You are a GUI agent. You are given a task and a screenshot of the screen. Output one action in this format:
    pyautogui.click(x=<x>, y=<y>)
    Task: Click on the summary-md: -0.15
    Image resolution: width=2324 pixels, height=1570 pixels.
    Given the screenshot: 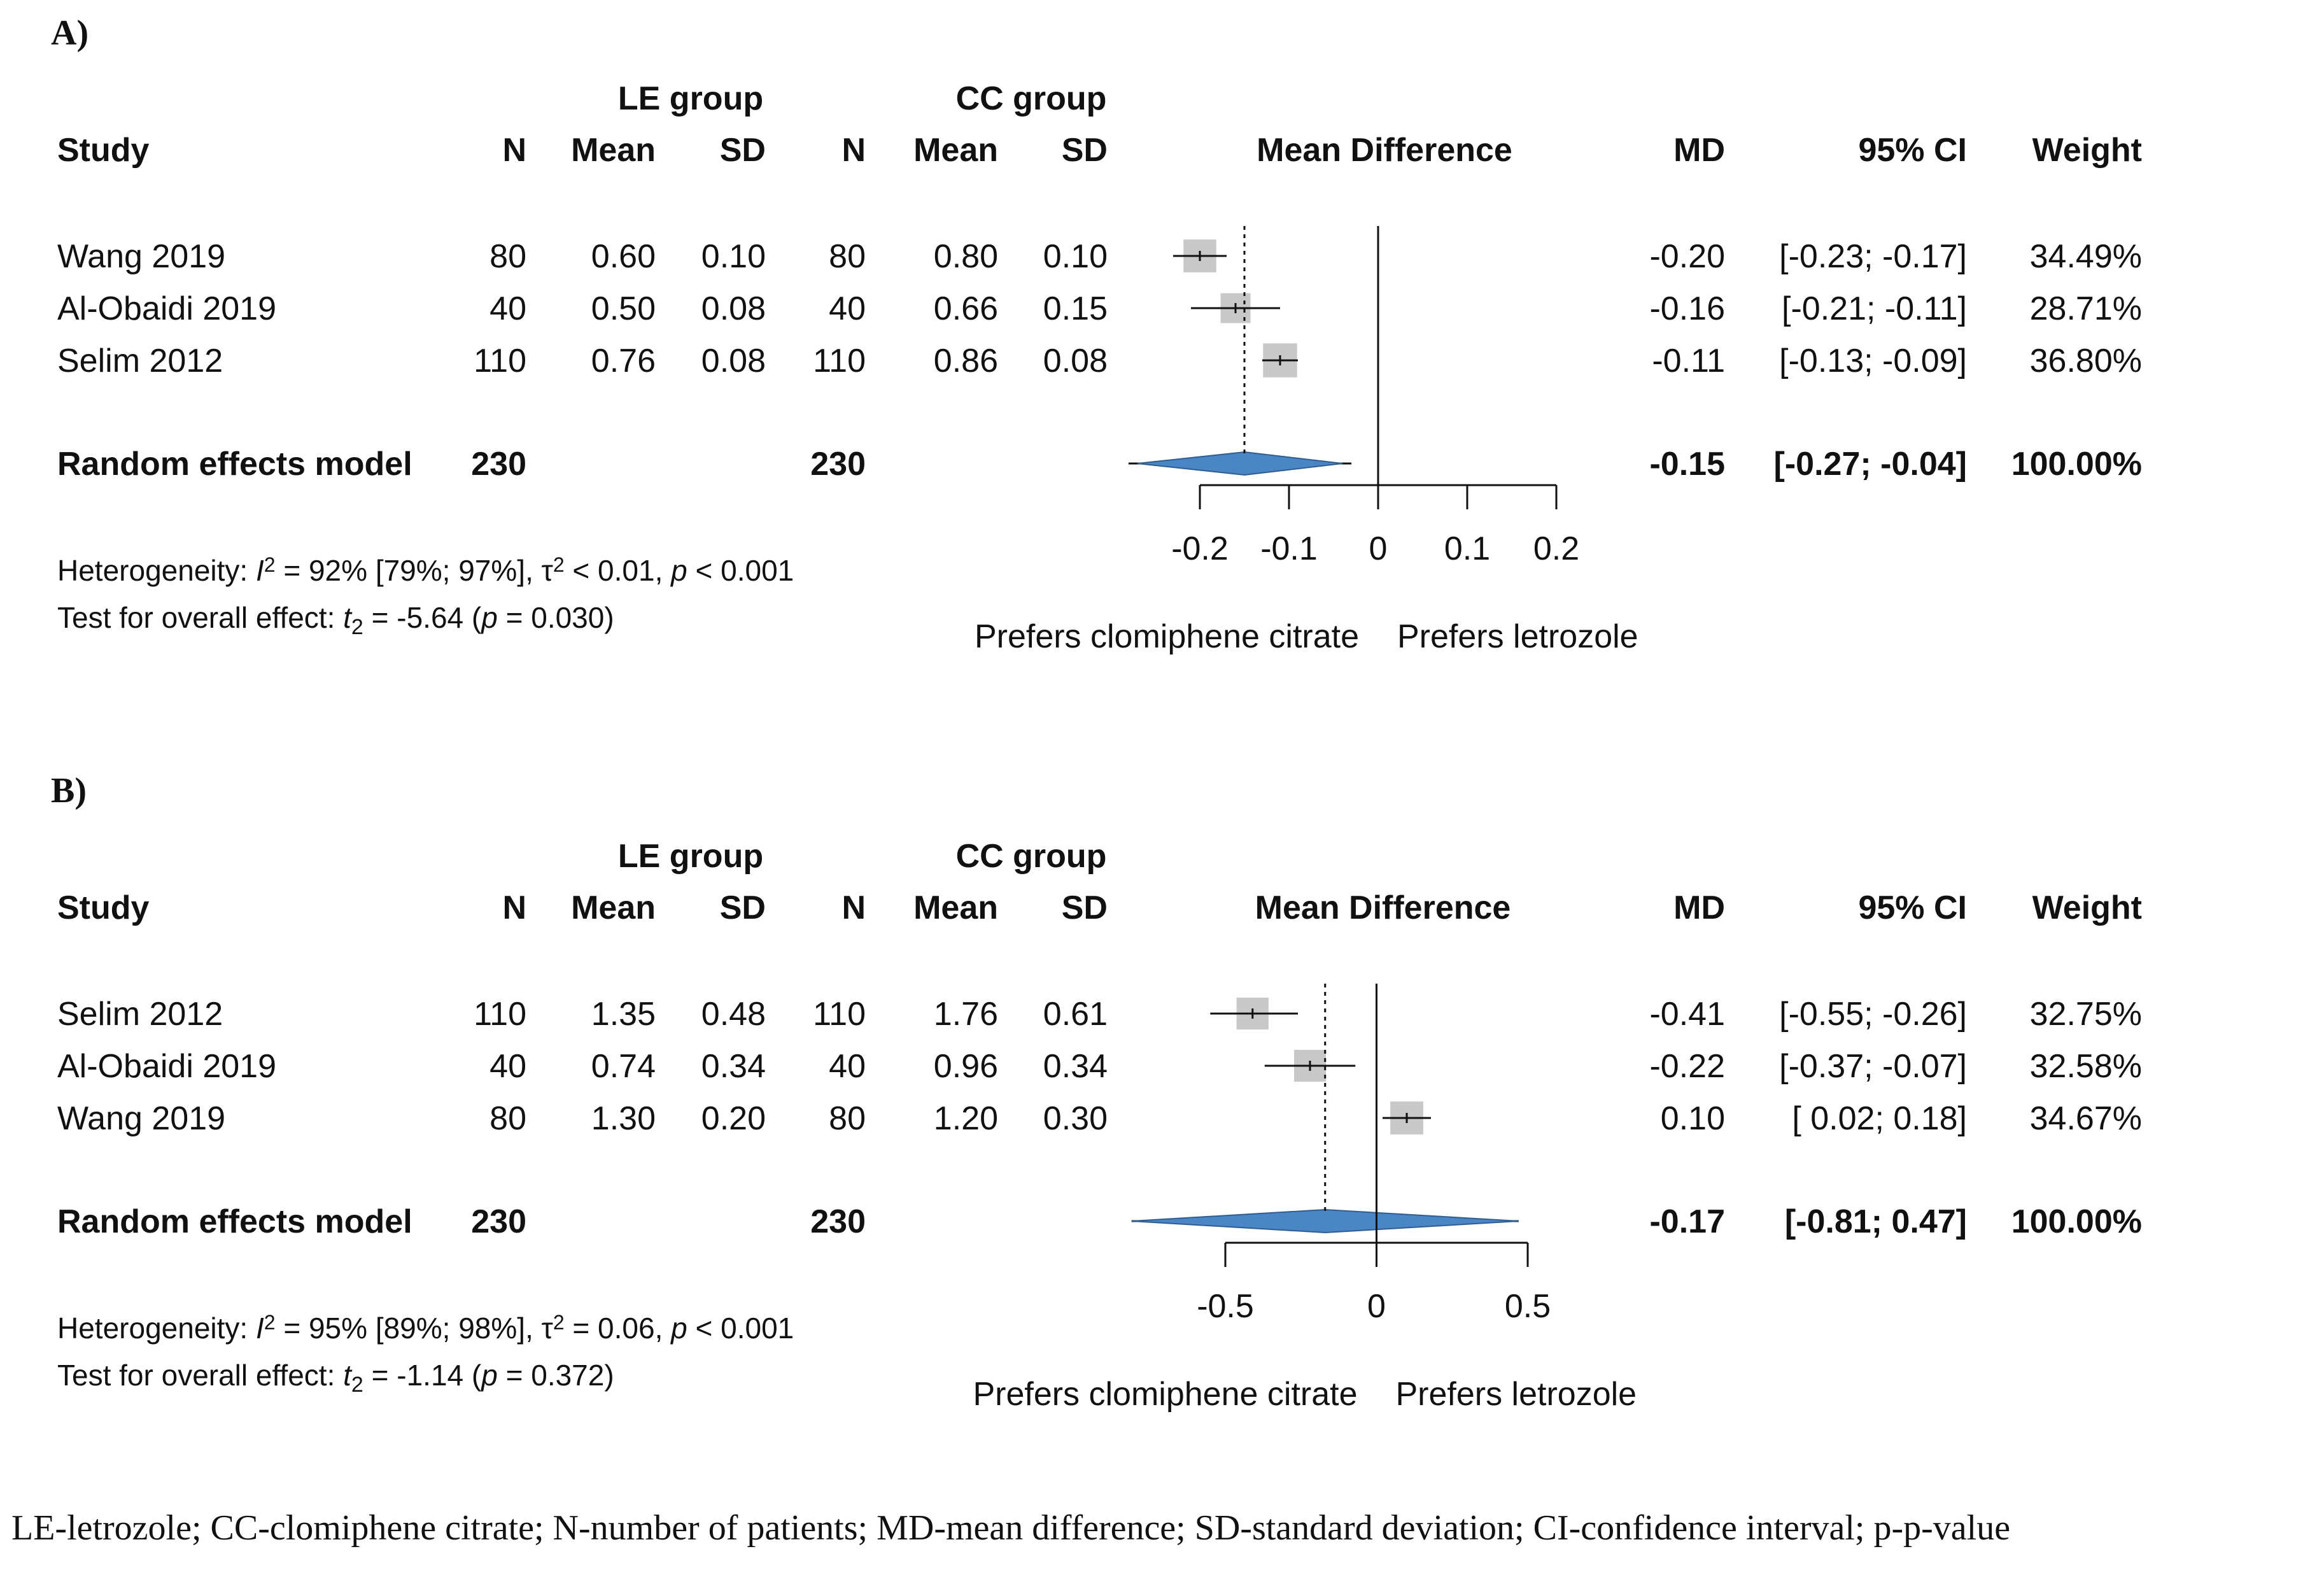 What is the action you would take?
    pyautogui.click(x=1687, y=464)
    